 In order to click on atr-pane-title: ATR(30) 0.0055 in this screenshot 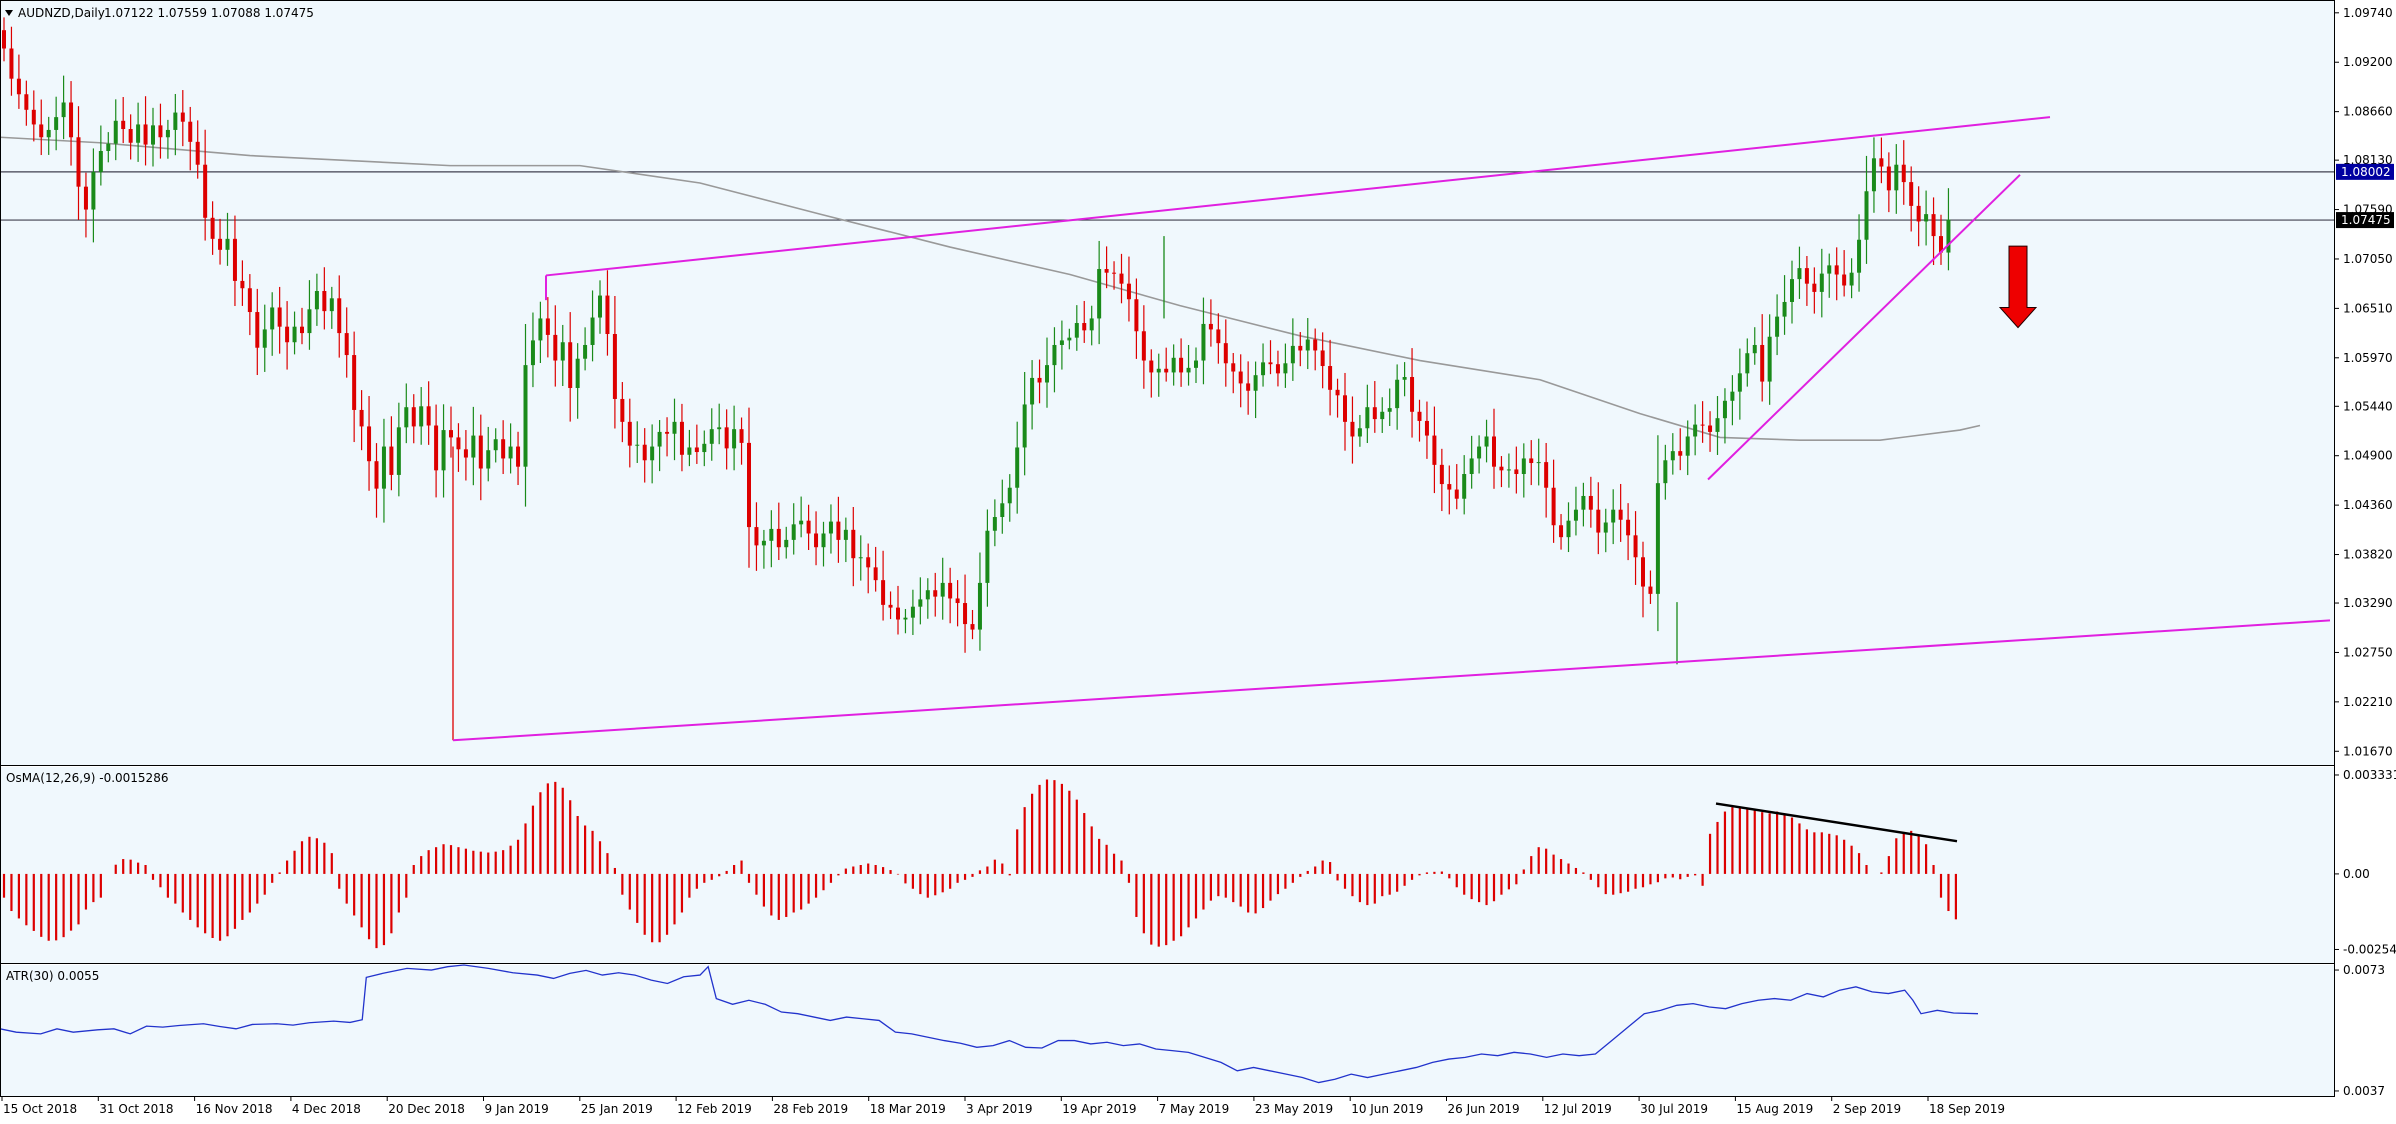, I will do `click(52, 976)`.